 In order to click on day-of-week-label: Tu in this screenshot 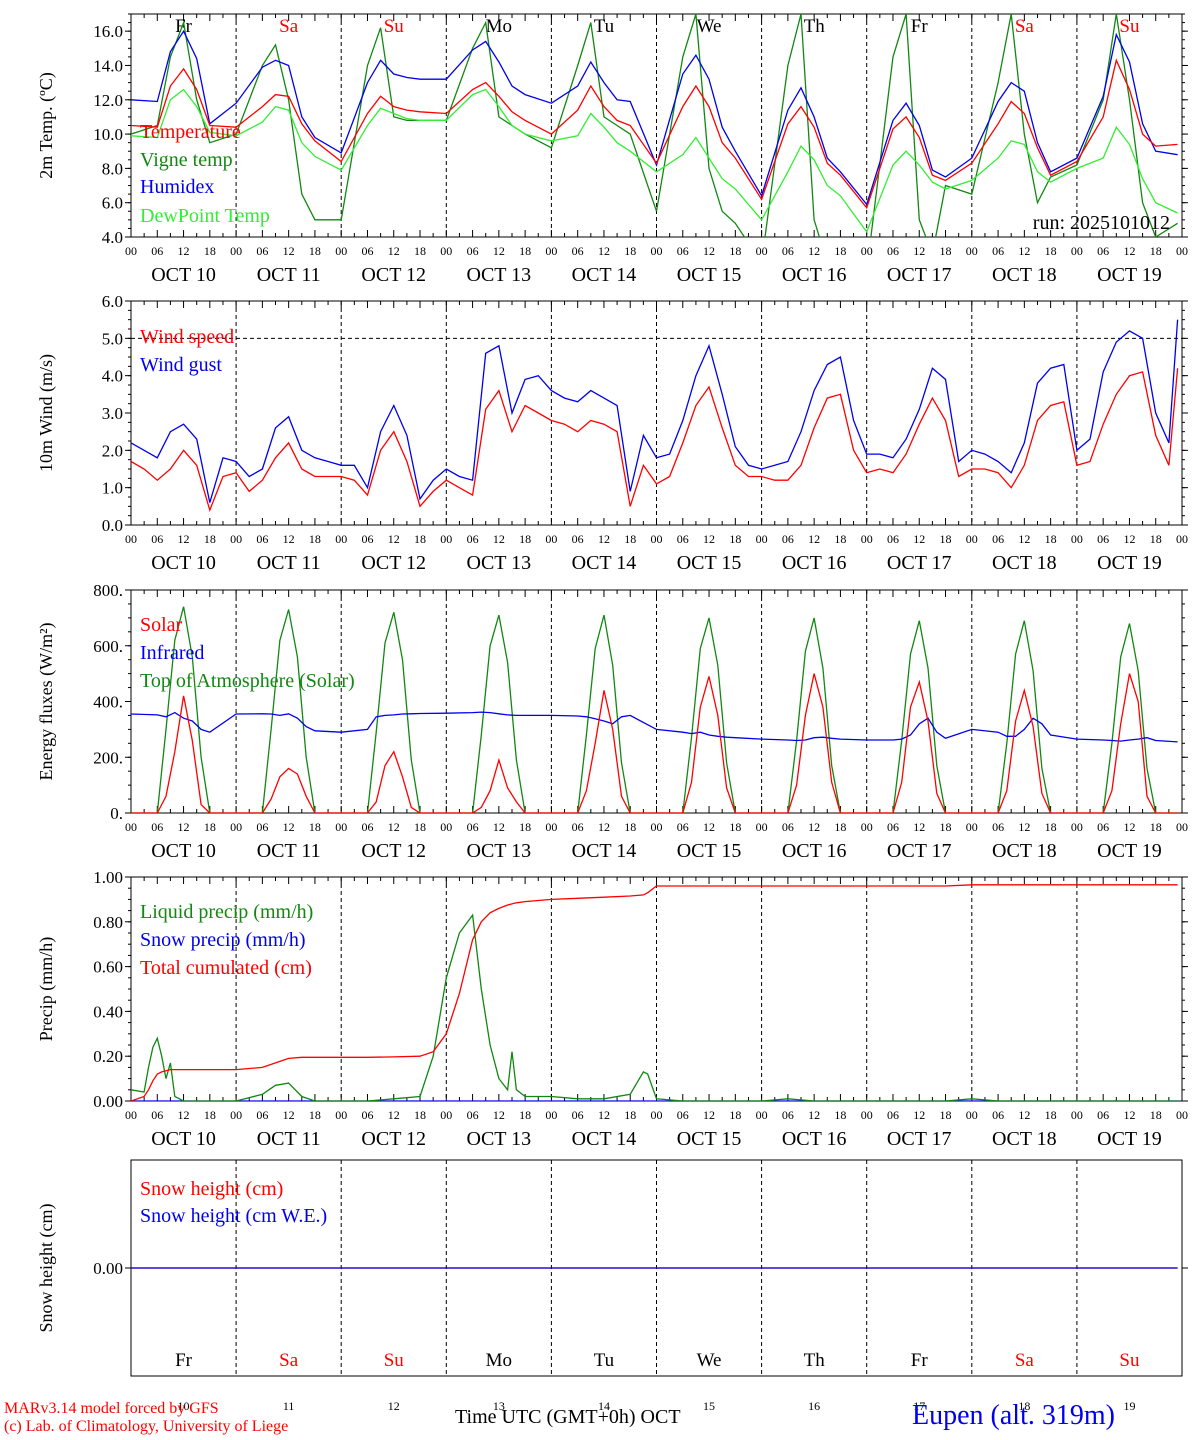, I will do `click(604, 26)`.